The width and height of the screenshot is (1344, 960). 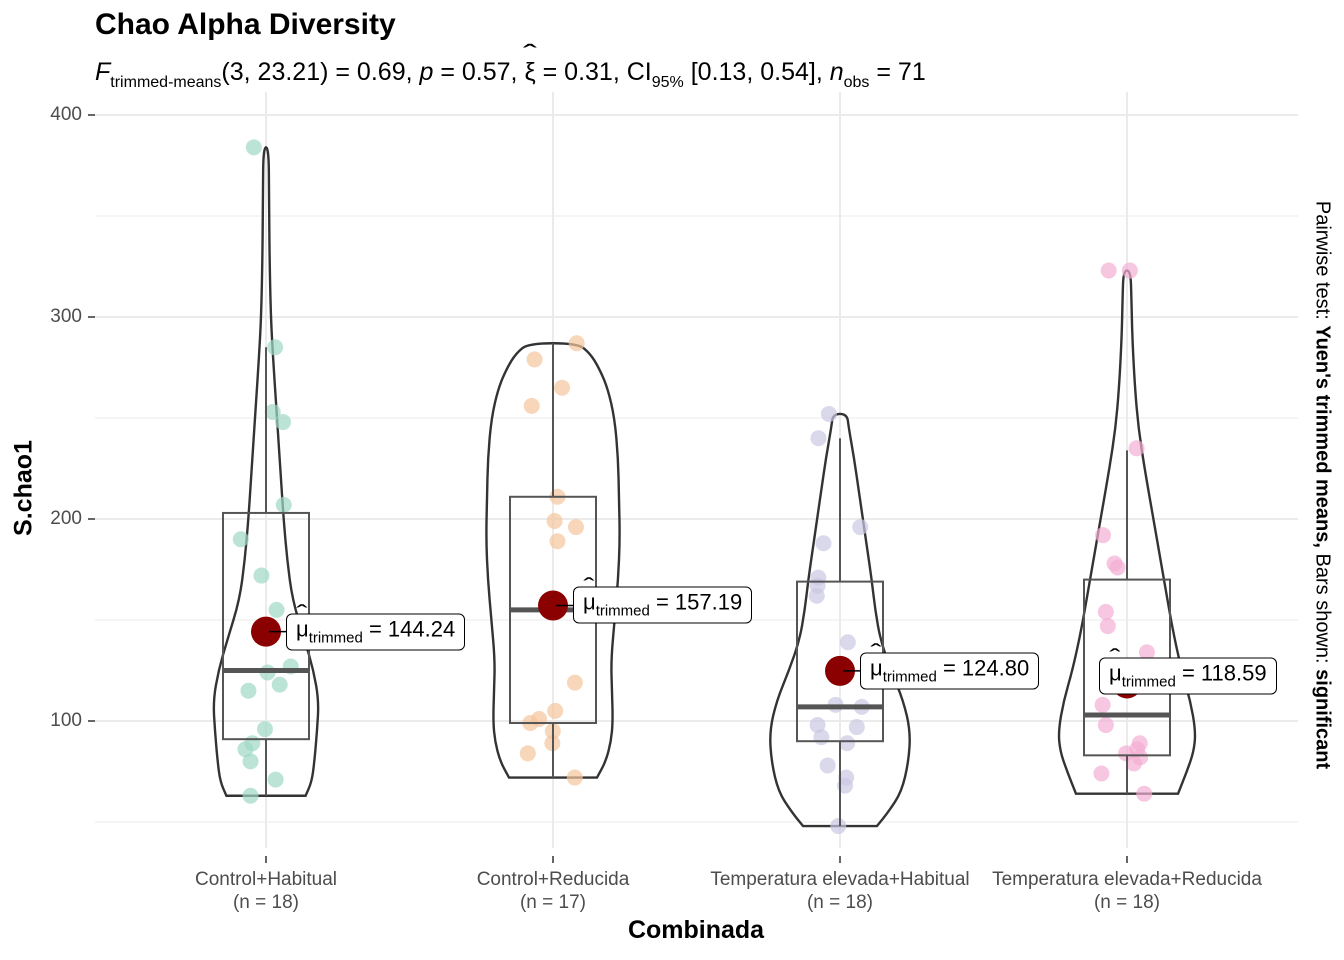 I want to click on group-name: Temperatura elevada+Reducida, so click(x=1127, y=879).